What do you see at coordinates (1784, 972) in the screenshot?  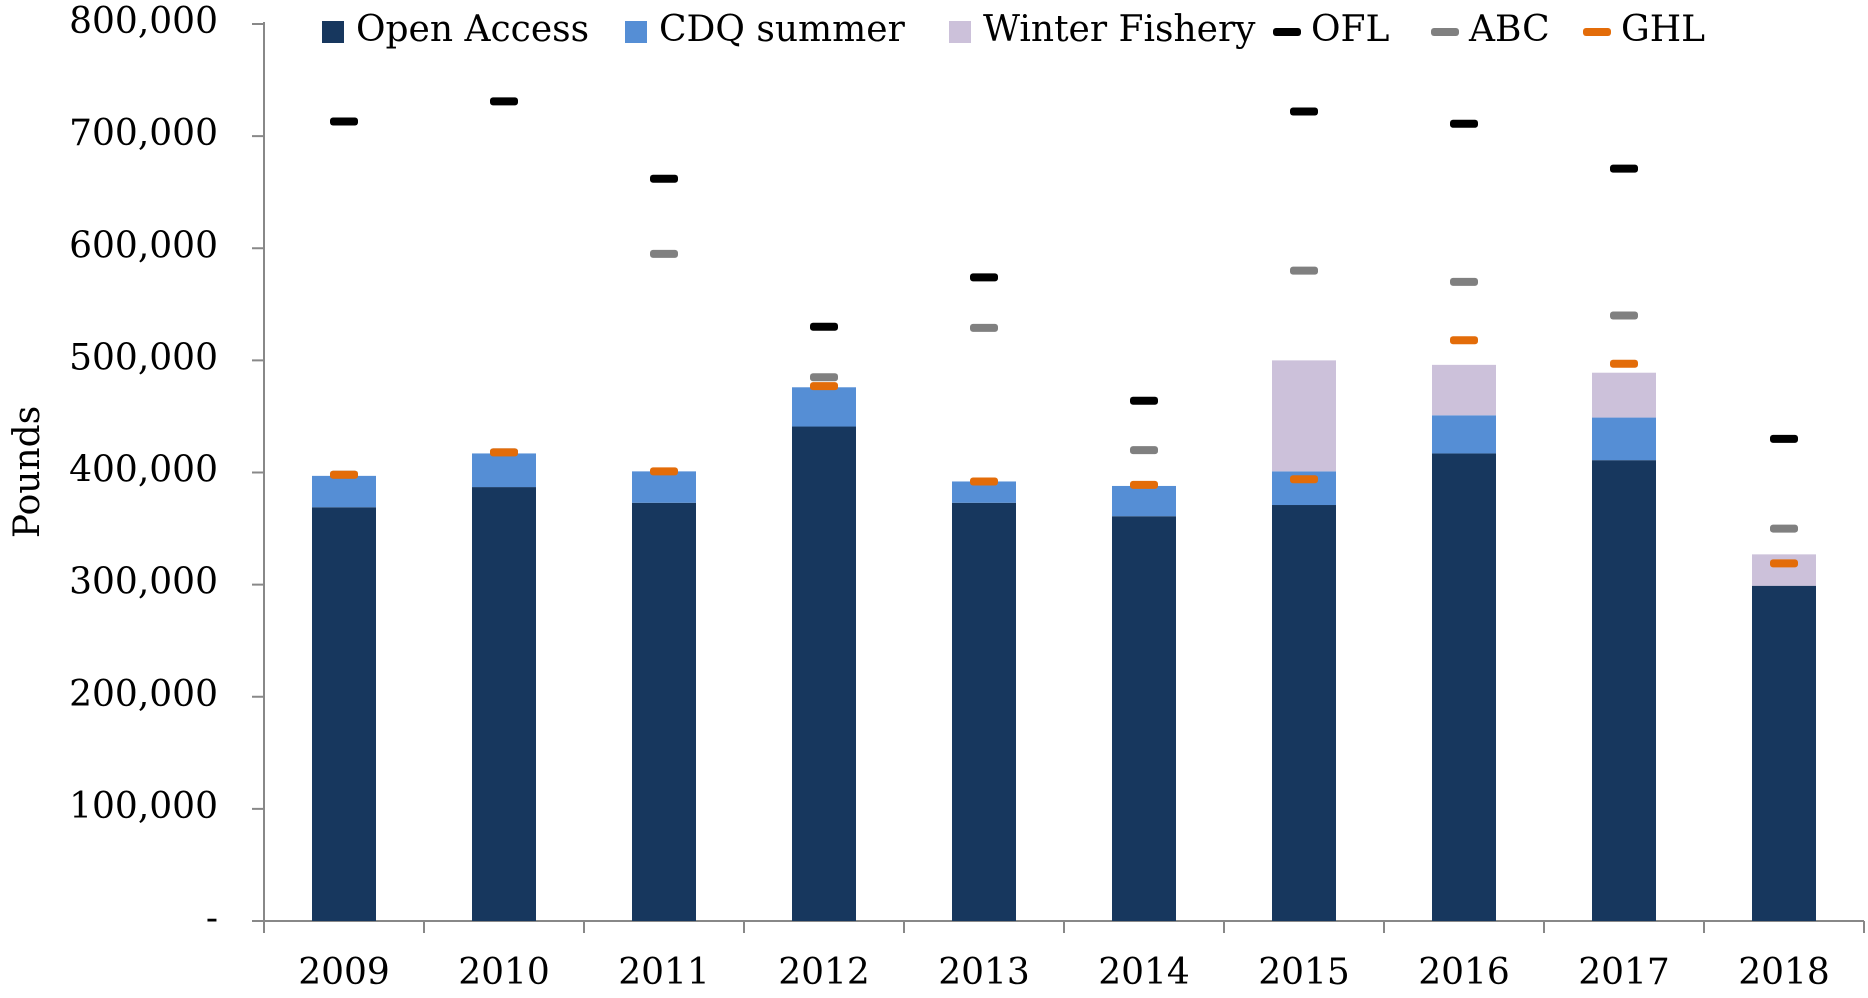 I see `x-tick-label: 2018` at bounding box center [1784, 972].